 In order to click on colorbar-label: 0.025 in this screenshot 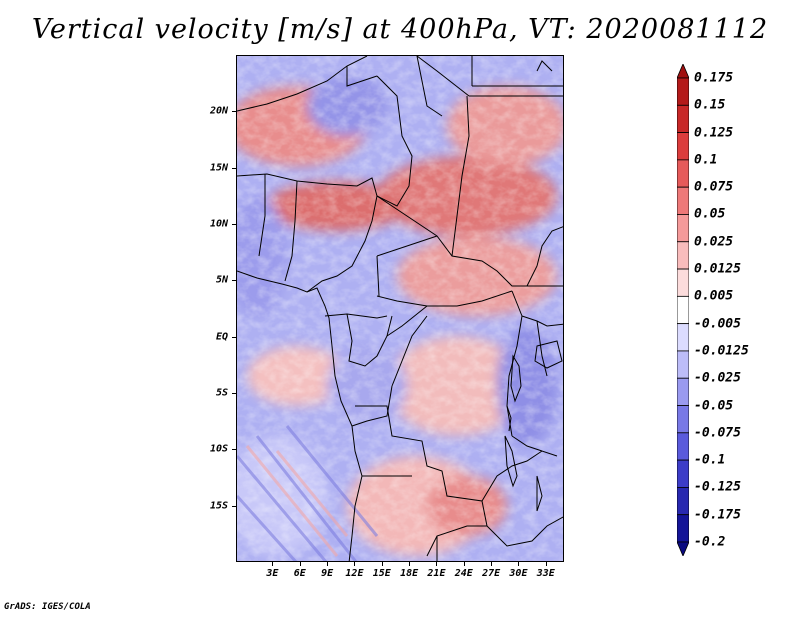, I will do `click(714, 242)`.